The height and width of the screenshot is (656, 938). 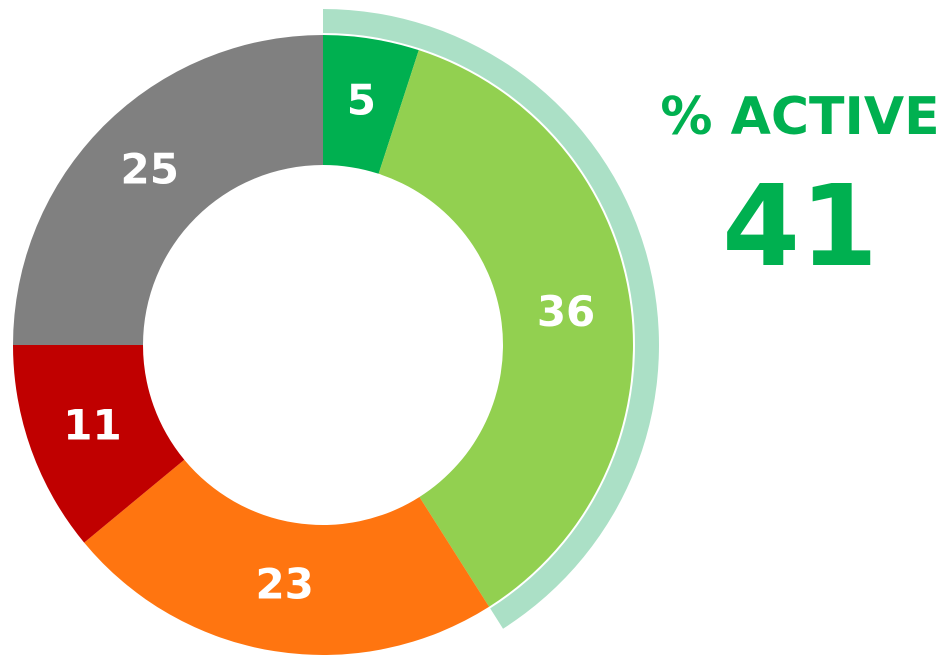 What do you see at coordinates (800, 227) in the screenshot?
I see `kpi-value: 41` at bounding box center [800, 227].